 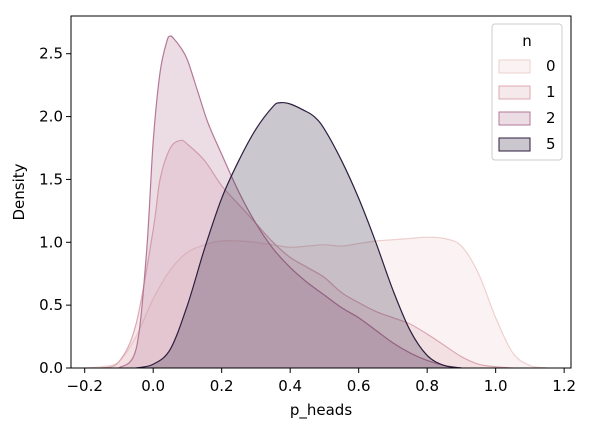 What do you see at coordinates (51, 179) in the screenshot?
I see `y-tick-label: 1.5` at bounding box center [51, 179].